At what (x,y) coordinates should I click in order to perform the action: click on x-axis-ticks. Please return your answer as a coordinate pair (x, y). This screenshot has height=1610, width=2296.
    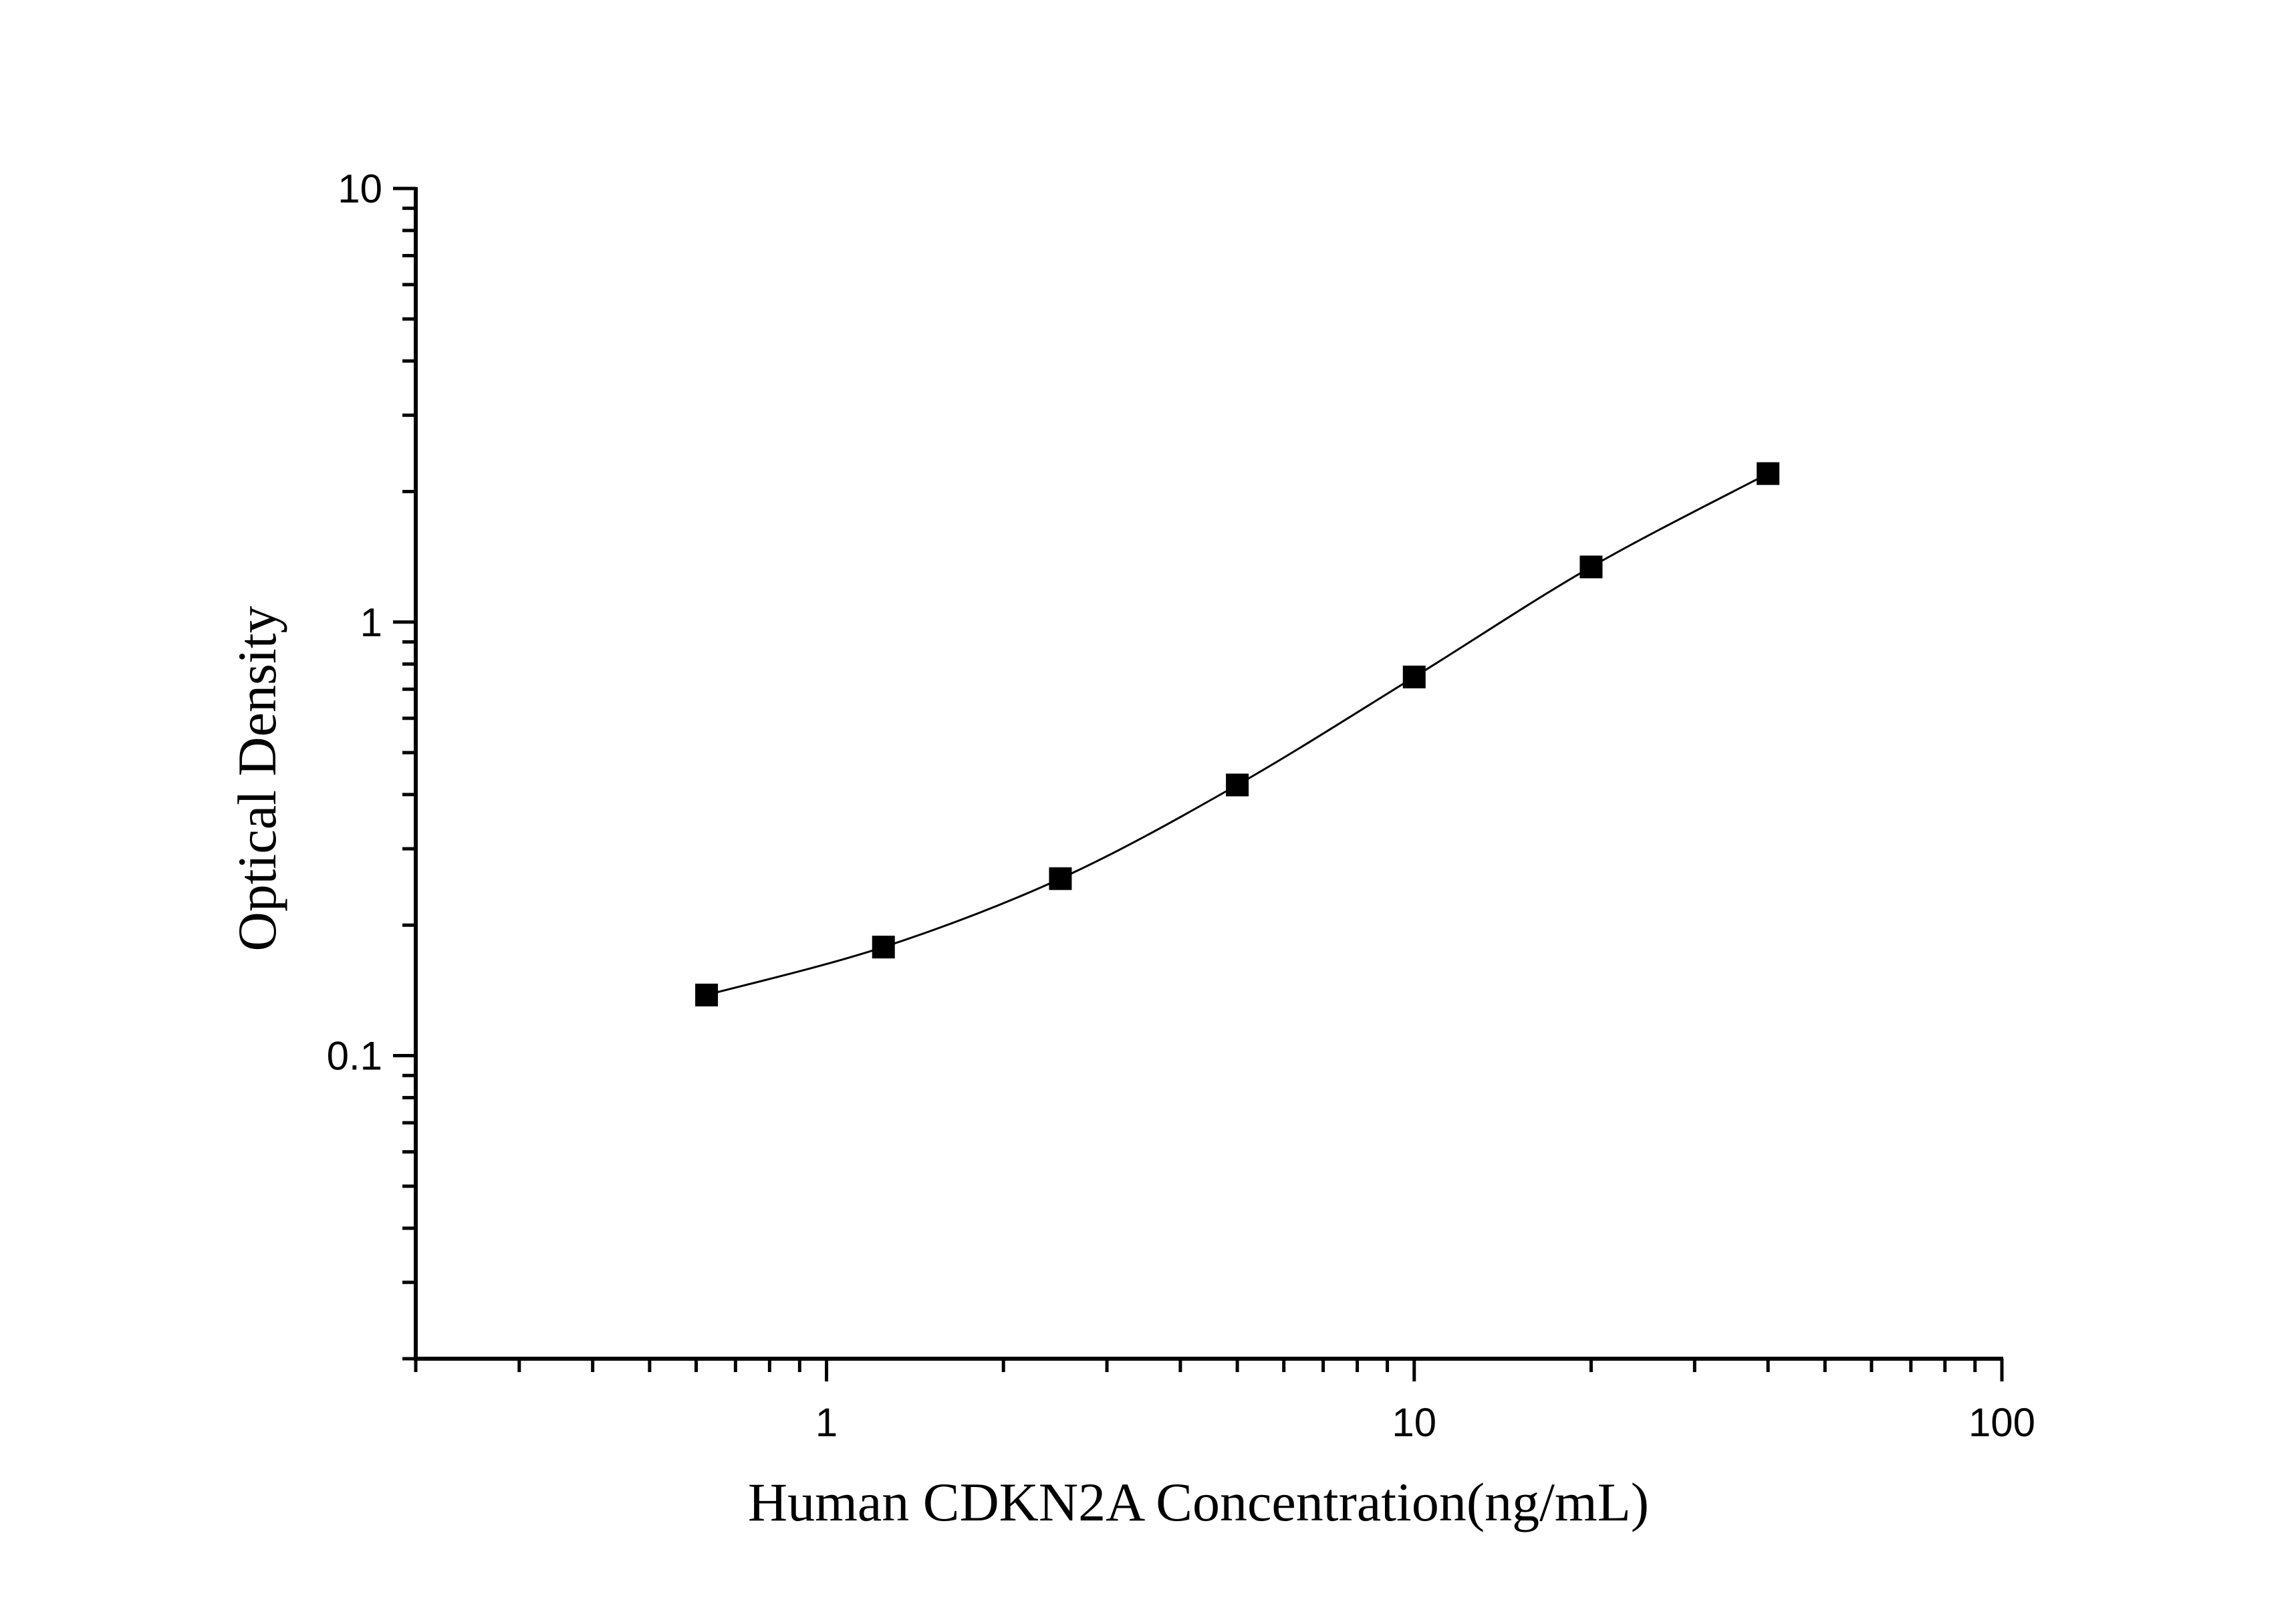
    Looking at the image, I should click on (1209, 1370).